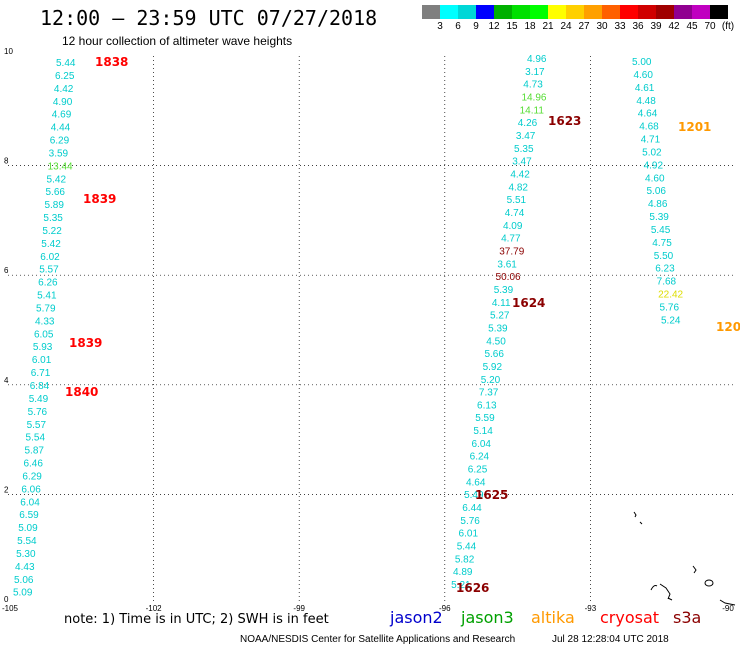 The image size is (740, 650). Describe the element at coordinates (491, 380) in the screenshot. I see `wave-height-value: 5.20` at that location.